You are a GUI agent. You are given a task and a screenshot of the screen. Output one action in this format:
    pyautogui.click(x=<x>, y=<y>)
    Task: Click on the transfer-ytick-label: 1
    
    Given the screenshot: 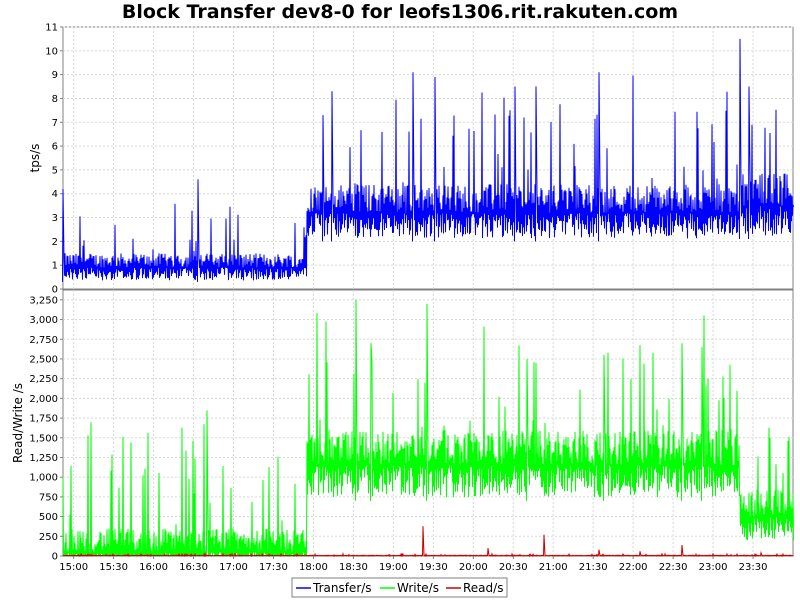 What is the action you would take?
    pyautogui.click(x=55, y=266)
    